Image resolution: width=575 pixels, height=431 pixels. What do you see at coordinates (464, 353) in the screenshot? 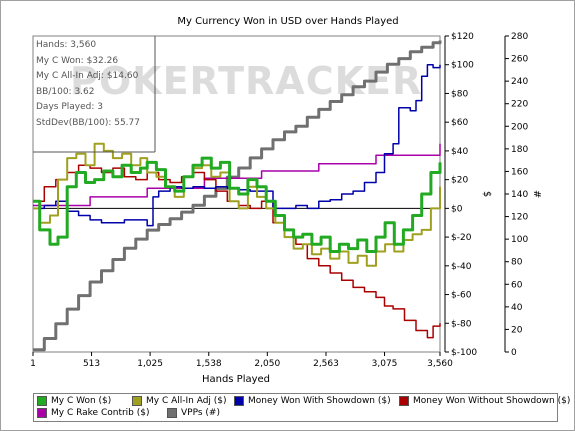
I see `y-left-tick-label: $-100` at bounding box center [464, 353].